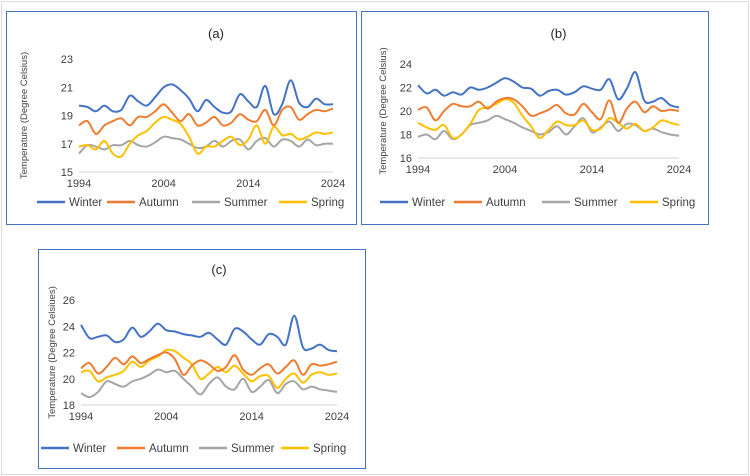  What do you see at coordinates (67, 88) in the screenshot?
I see `y-tick-label: 21` at bounding box center [67, 88].